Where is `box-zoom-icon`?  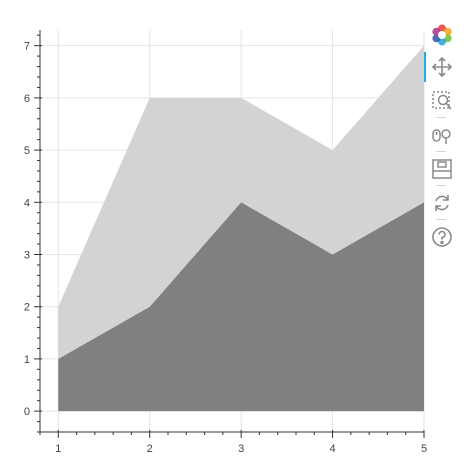 box-zoom-icon is located at coordinates (442, 101).